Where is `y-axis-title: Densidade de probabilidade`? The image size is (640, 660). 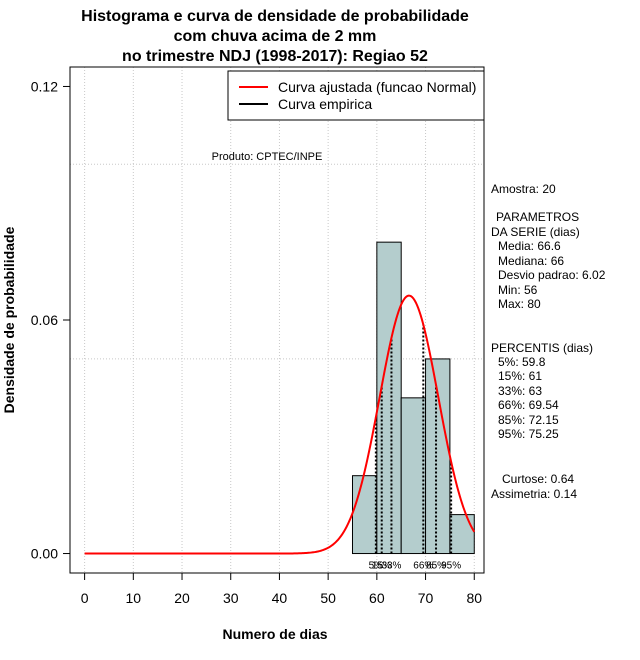 y-axis-title: Densidade de probabilidade is located at coordinates (9, 319).